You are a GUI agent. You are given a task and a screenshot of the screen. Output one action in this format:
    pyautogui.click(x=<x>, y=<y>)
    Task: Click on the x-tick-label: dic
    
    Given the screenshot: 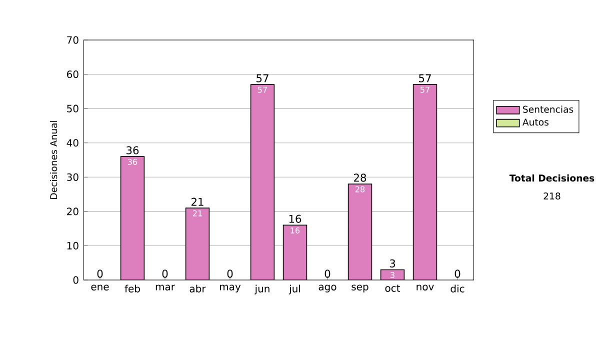 What is the action you would take?
    pyautogui.click(x=457, y=288)
    